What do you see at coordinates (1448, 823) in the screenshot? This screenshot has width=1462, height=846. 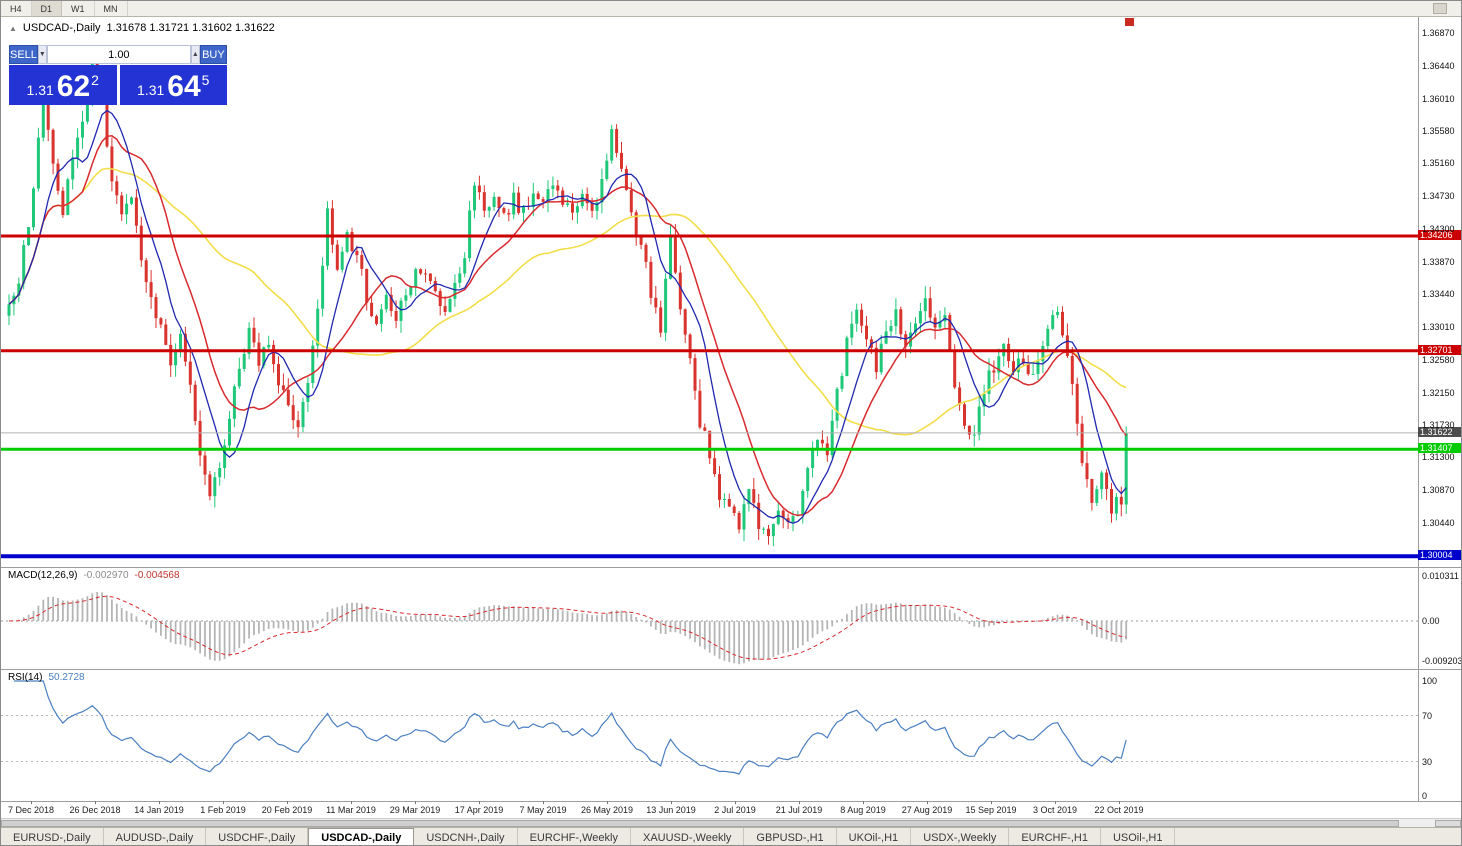 I see `h-scrollbar-button` at bounding box center [1448, 823].